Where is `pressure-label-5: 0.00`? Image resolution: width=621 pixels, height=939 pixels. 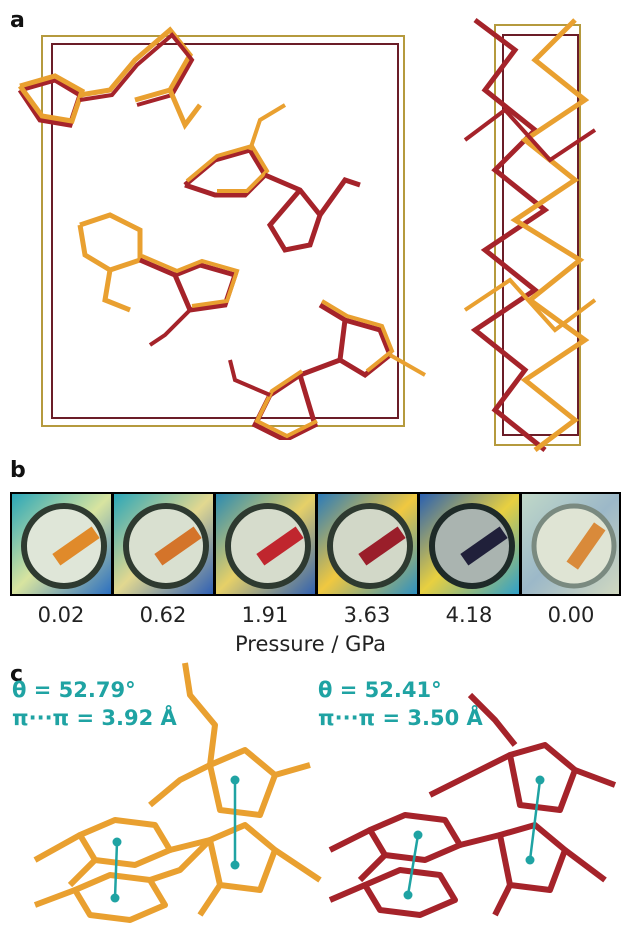 pressure-label-5: 0.00 is located at coordinates (571, 615).